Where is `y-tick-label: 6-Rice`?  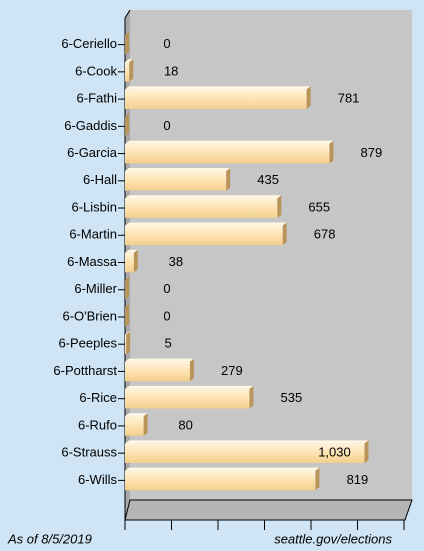 y-tick-label: 6-Rice is located at coordinates (98, 397).